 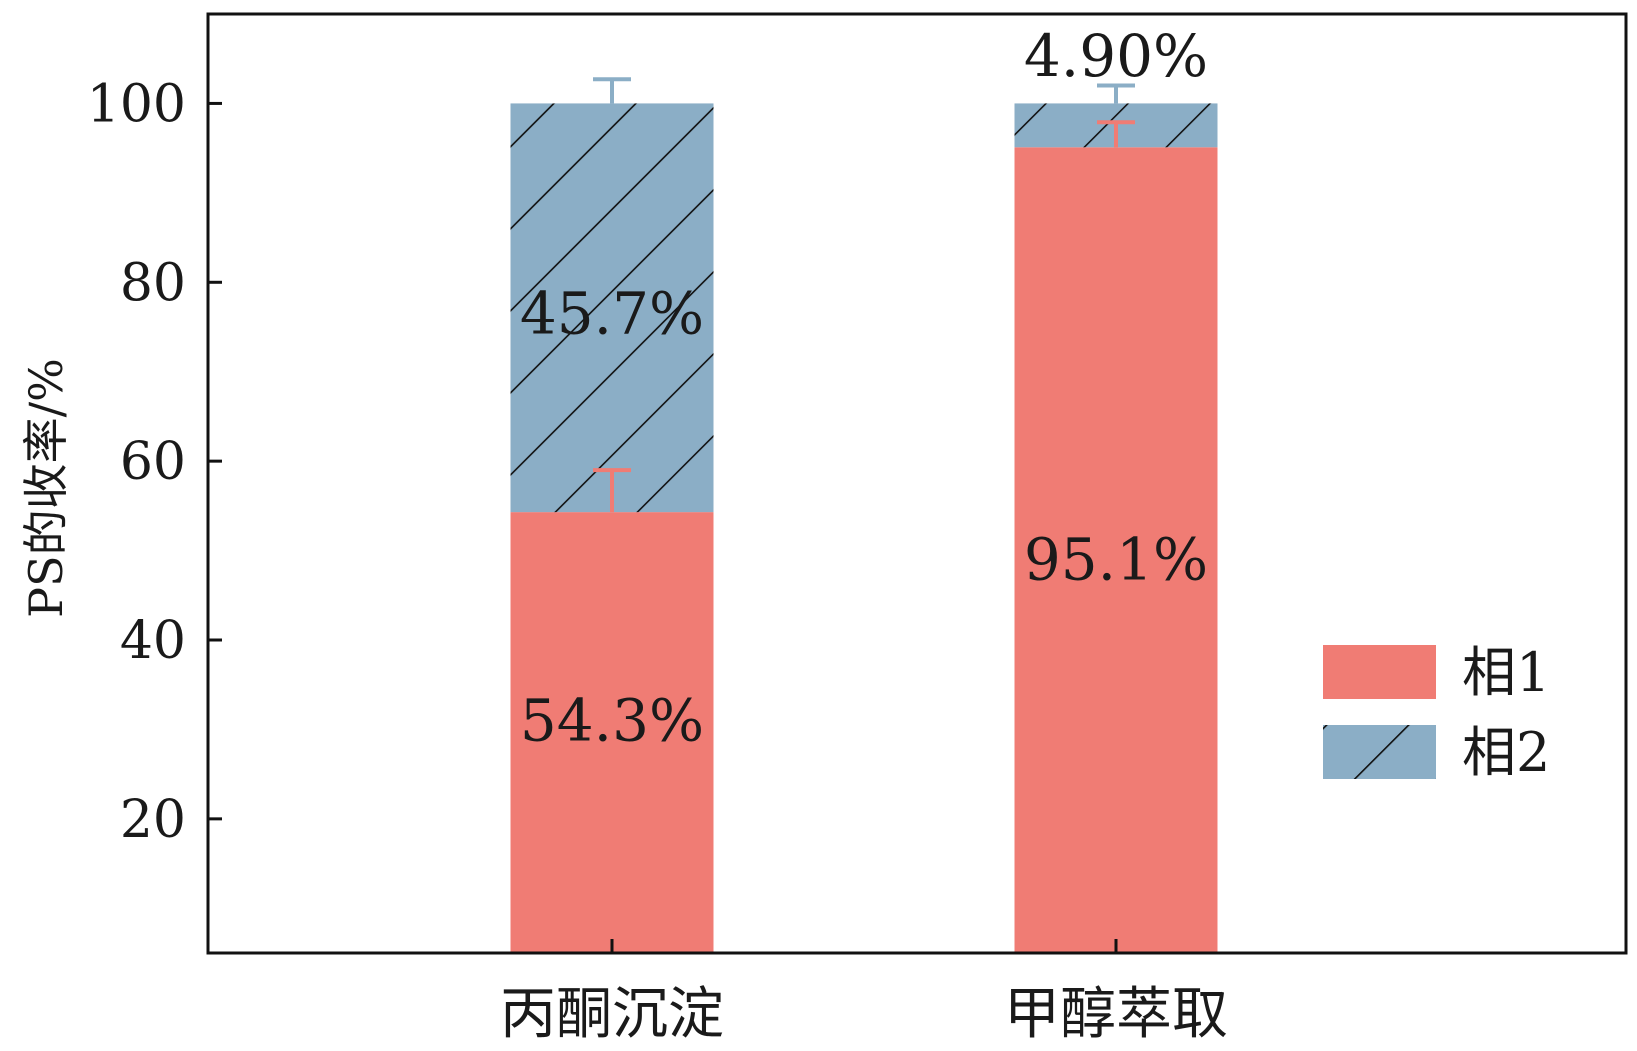 I want to click on x-category-label: 丙酮沉淀, so click(x=612, y=1014).